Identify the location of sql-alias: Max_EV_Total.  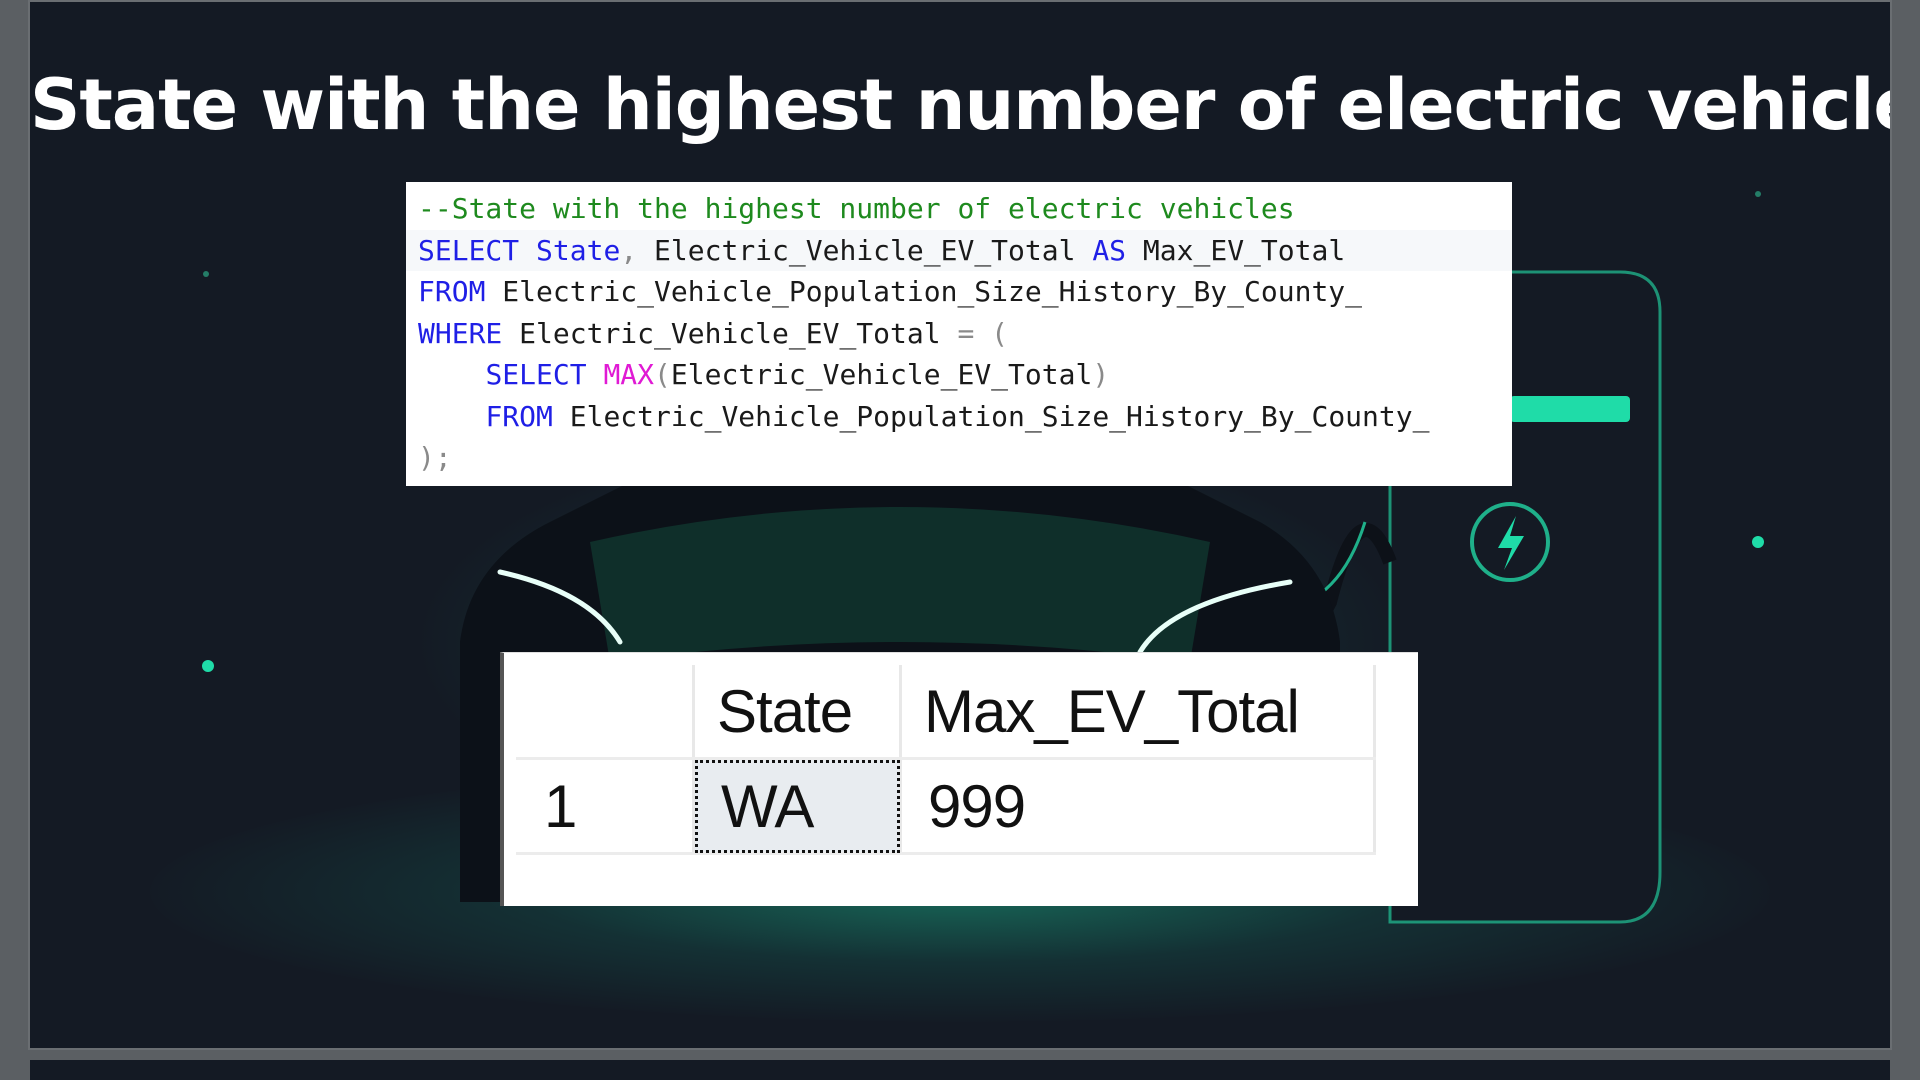
(1244, 250).